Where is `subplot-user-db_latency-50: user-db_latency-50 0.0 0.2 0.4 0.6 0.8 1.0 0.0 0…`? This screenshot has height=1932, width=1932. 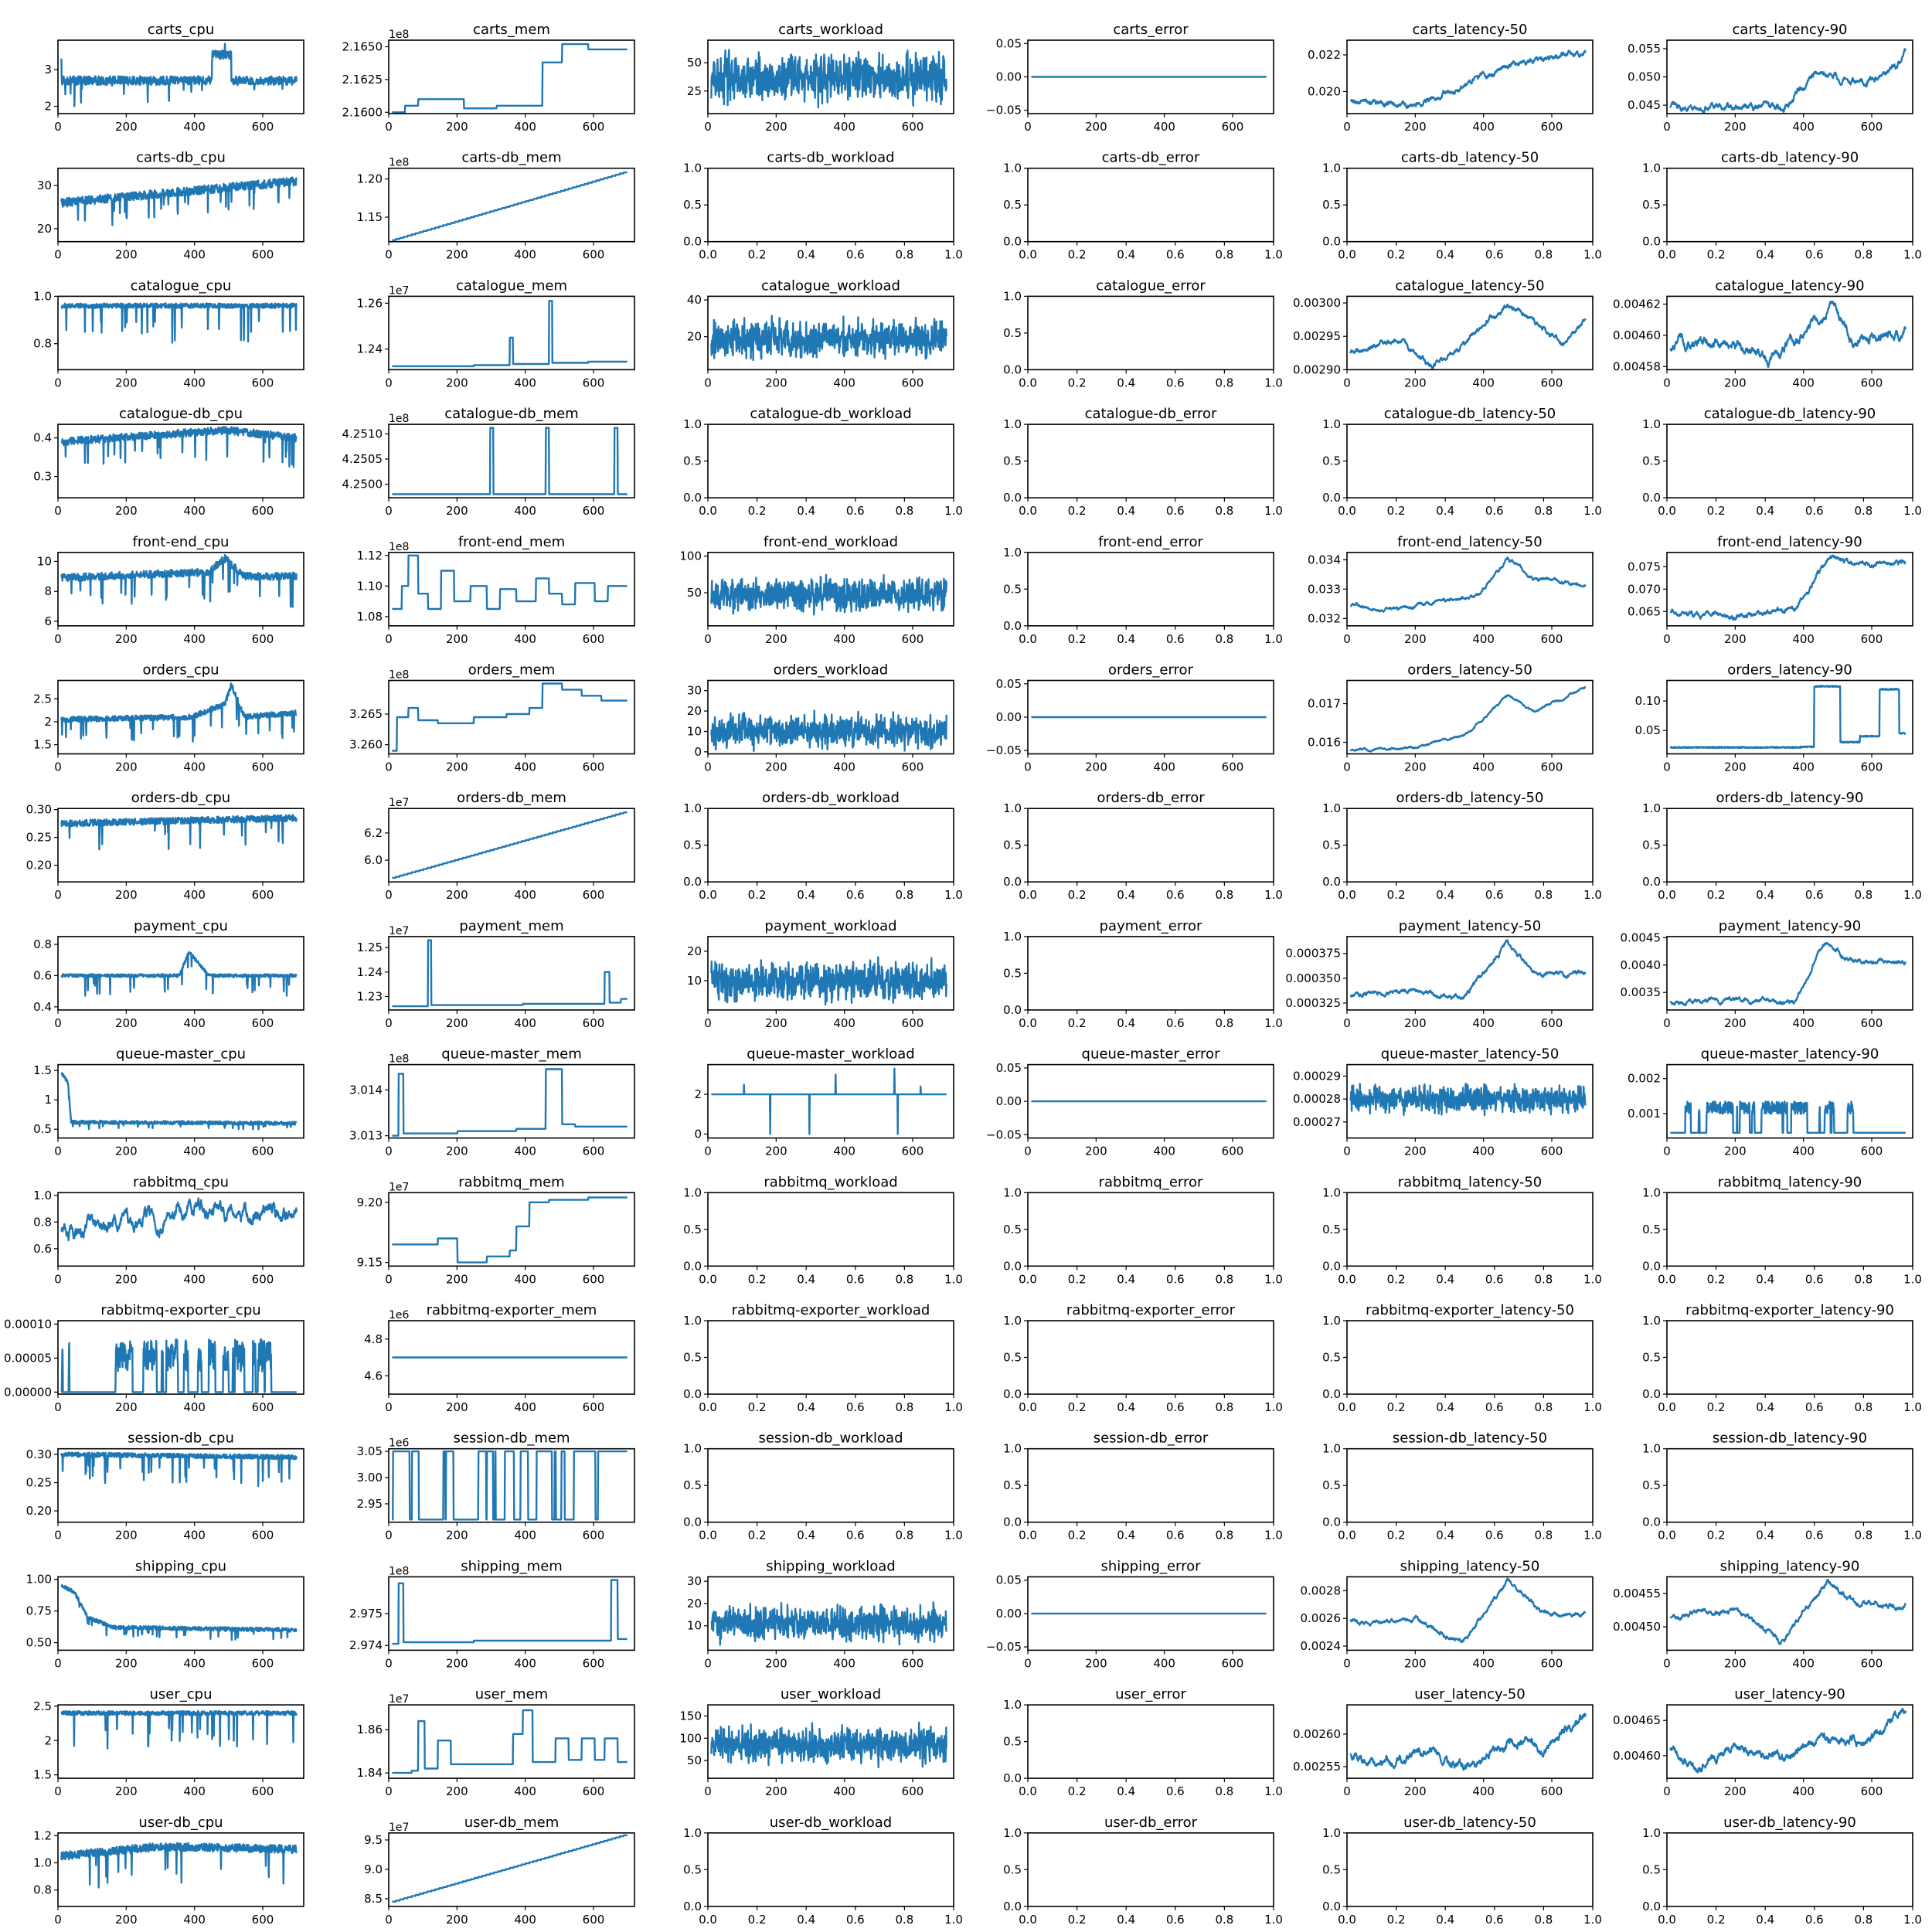
subplot-user-db_latency-50: user-db_latency-50 0.0 0.2 0.4 0.6 0.8 1.0 0.0 0… is located at coordinates (1462, 1871).